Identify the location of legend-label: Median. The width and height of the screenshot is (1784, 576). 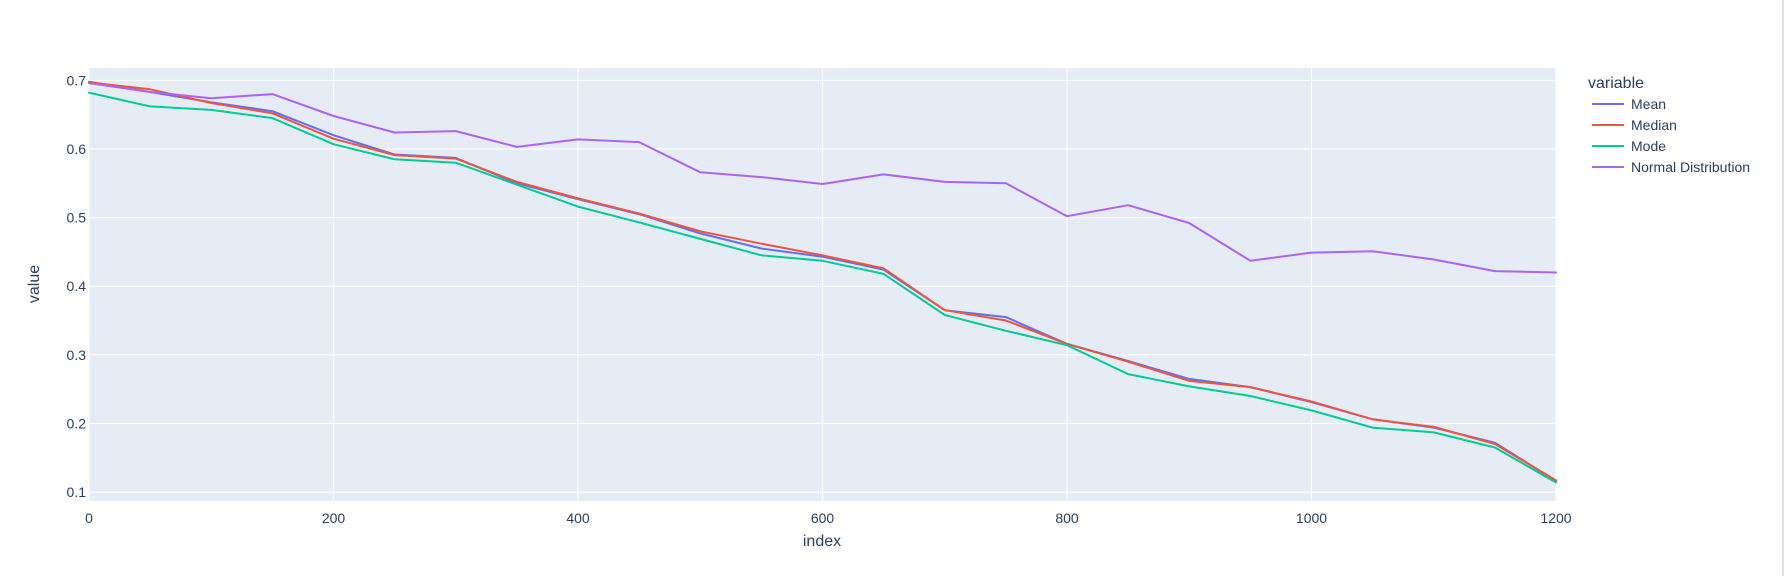
(1654, 125).